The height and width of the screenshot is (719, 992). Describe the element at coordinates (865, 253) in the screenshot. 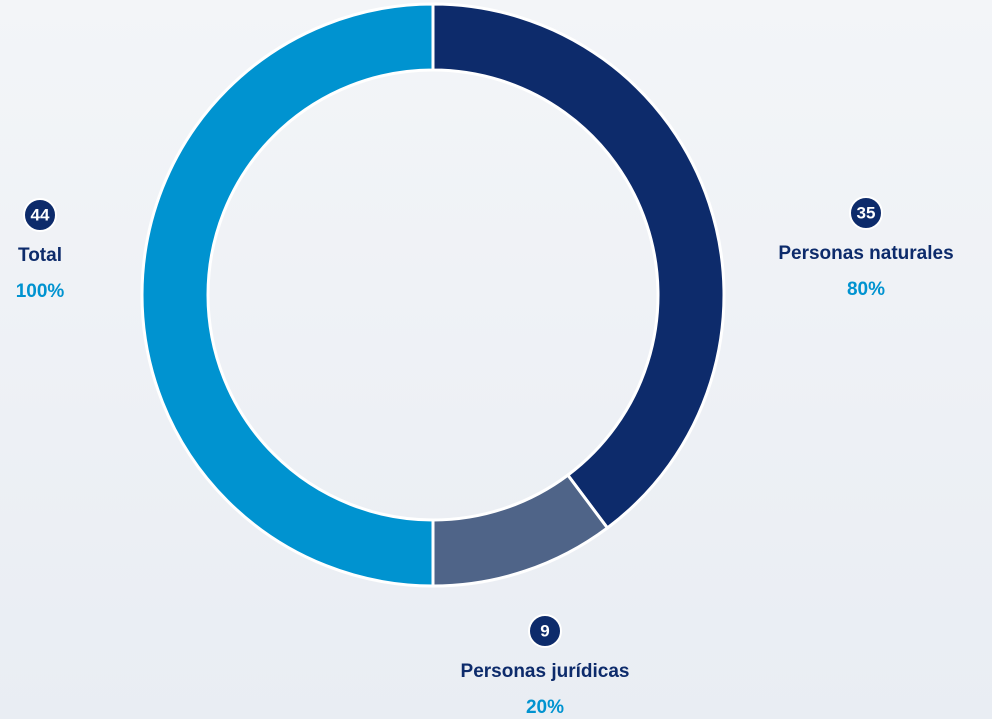

I see `category-label: Personas naturales` at that location.